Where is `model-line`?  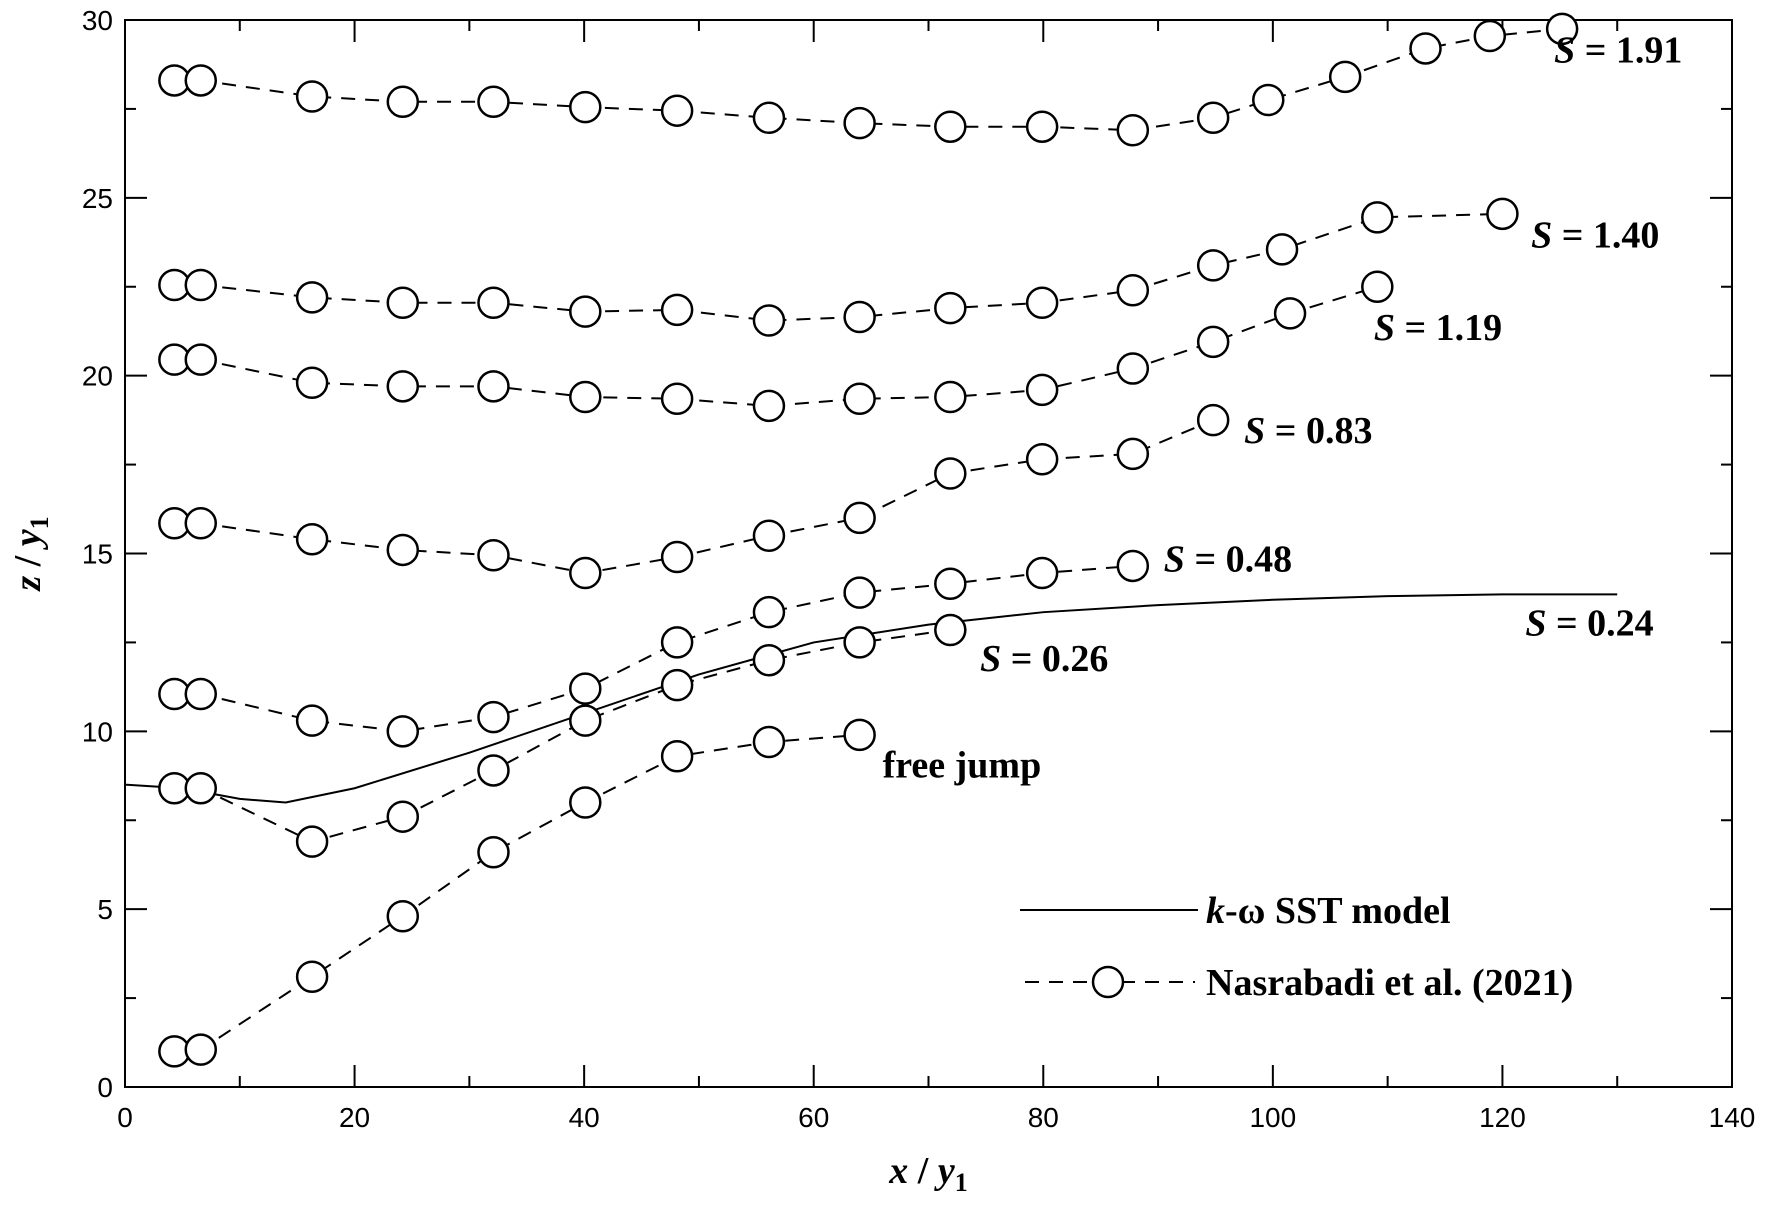 model-line is located at coordinates (871, 698).